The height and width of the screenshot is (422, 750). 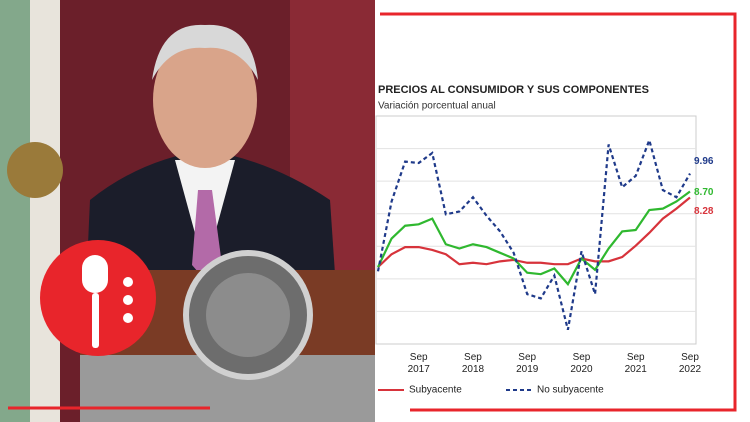 I want to click on end-label: 8.70, so click(x=704, y=192).